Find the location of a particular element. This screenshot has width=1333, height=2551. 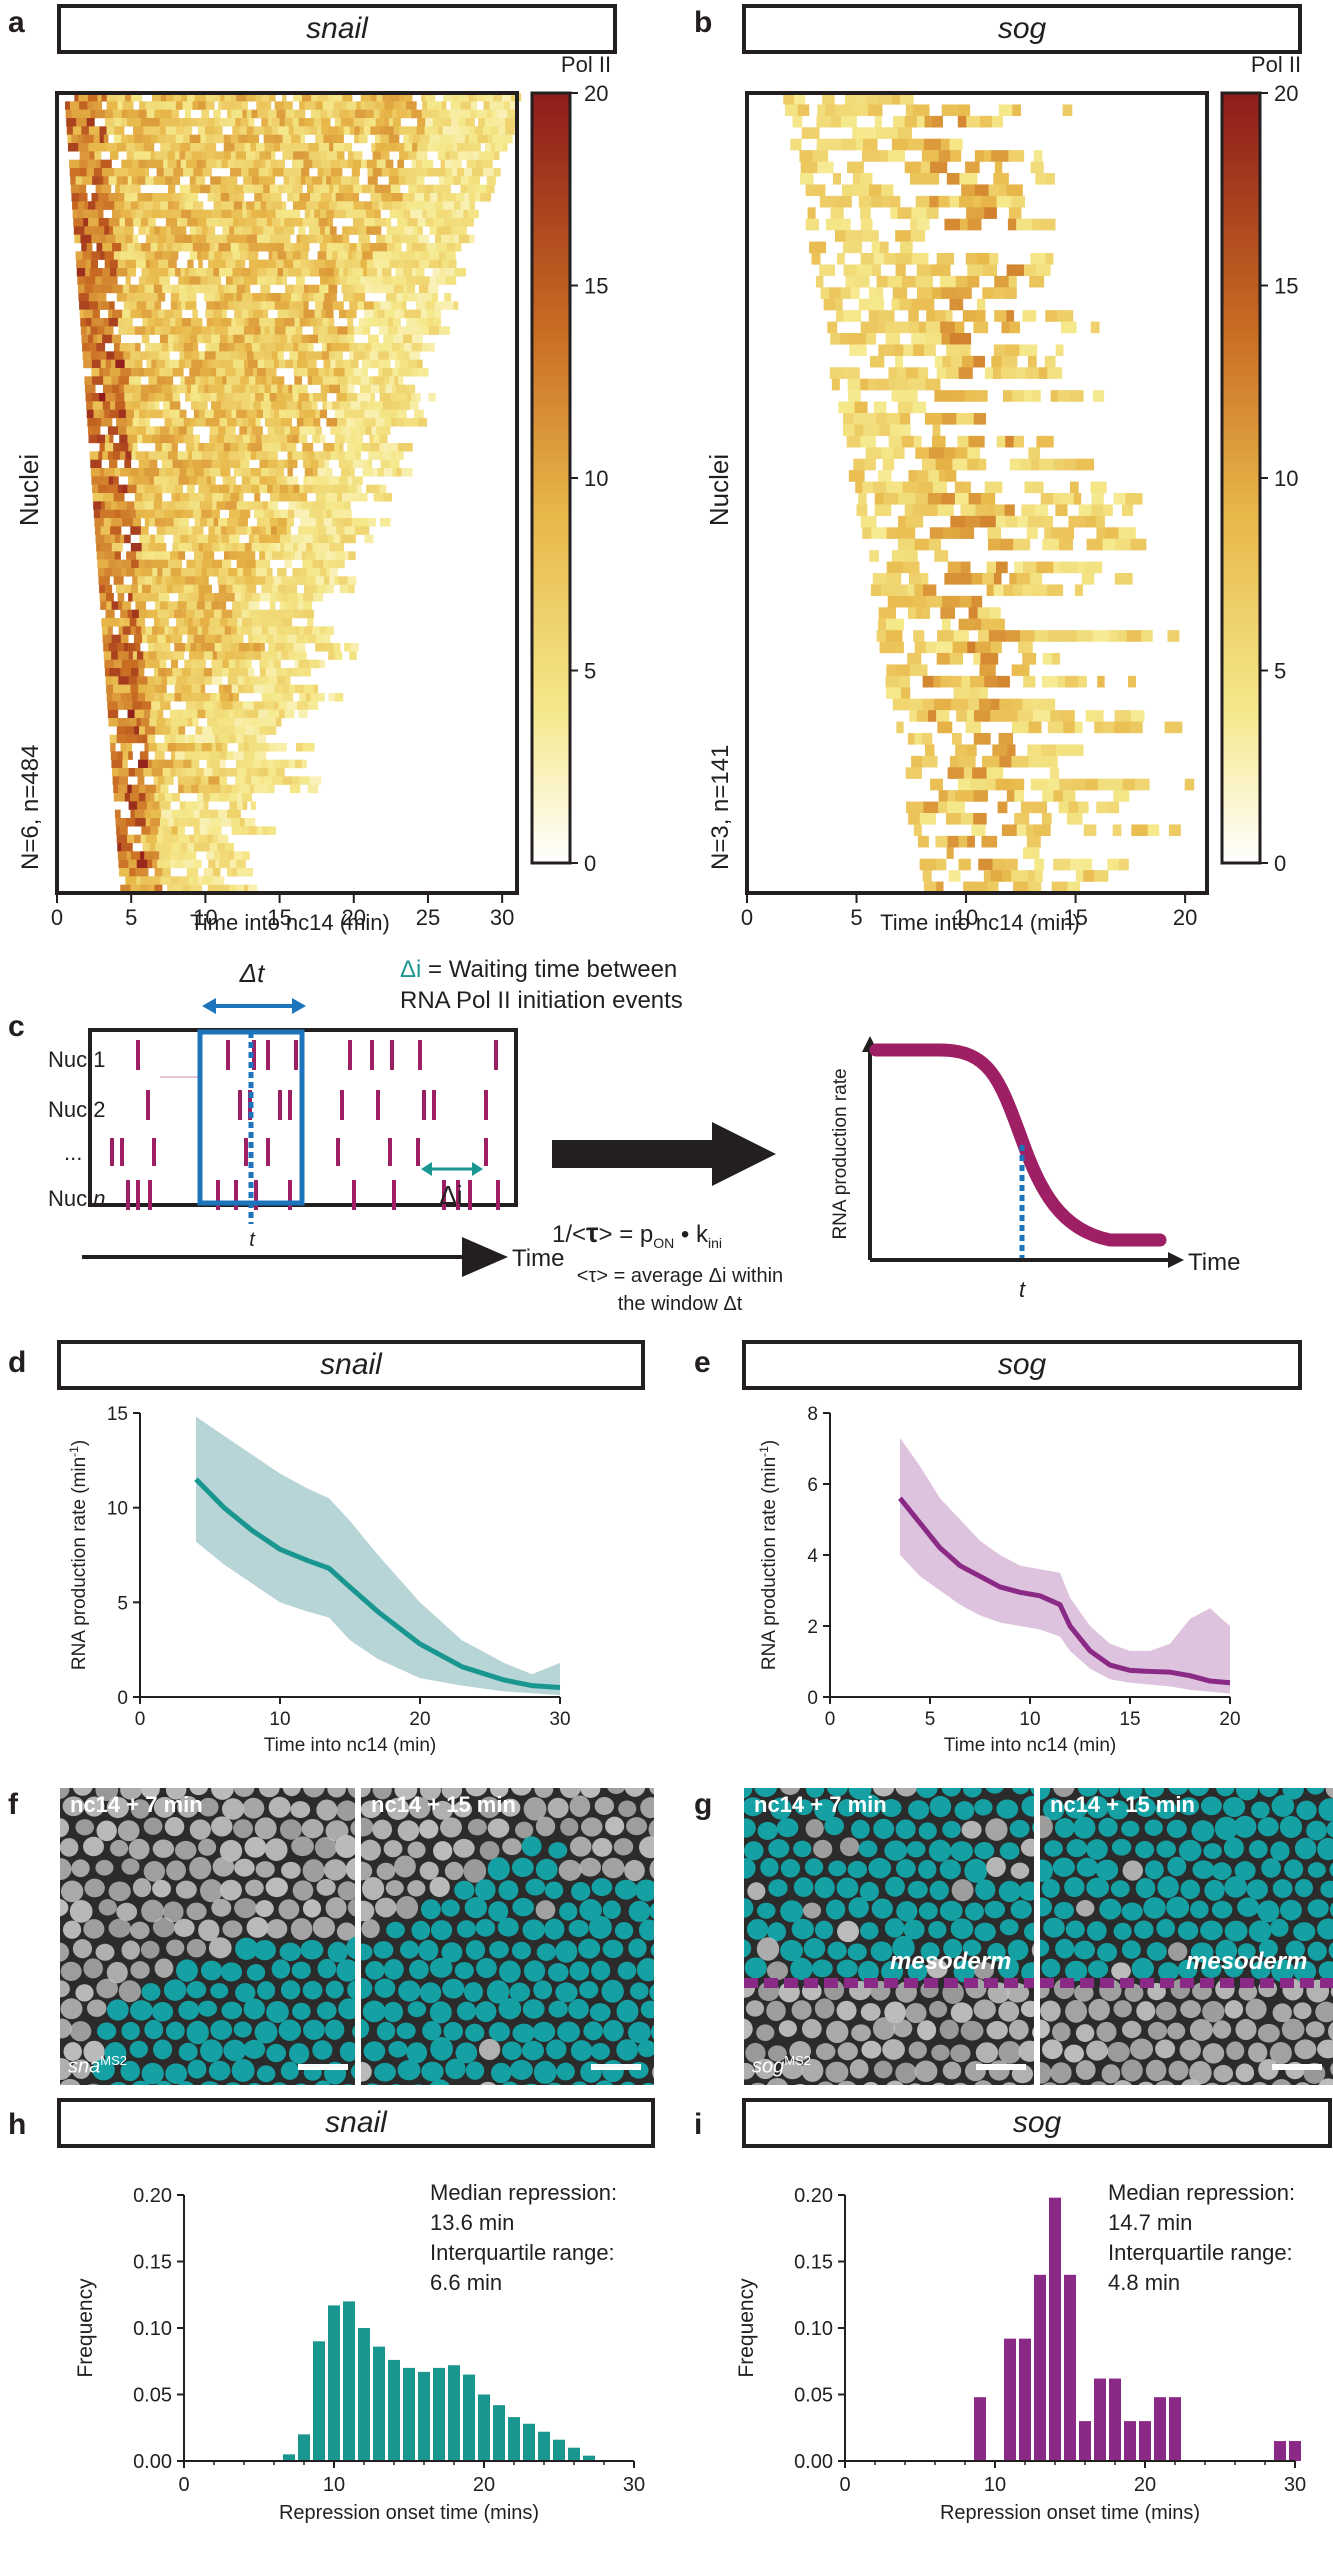

panel-letter-f: f is located at coordinates (13, 1804).